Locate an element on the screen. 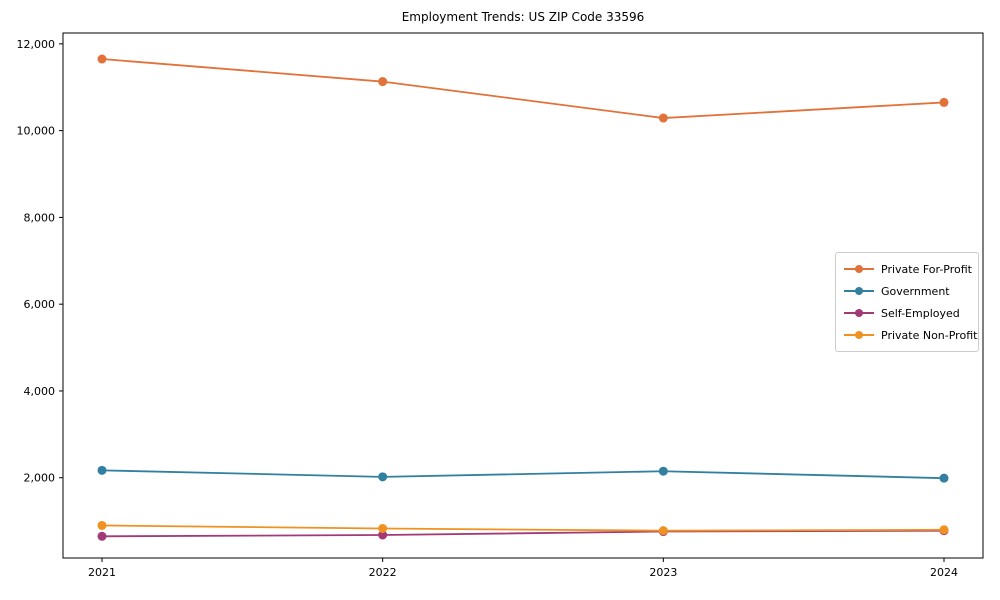  y-tick-label: 10,000 is located at coordinates (36, 131).